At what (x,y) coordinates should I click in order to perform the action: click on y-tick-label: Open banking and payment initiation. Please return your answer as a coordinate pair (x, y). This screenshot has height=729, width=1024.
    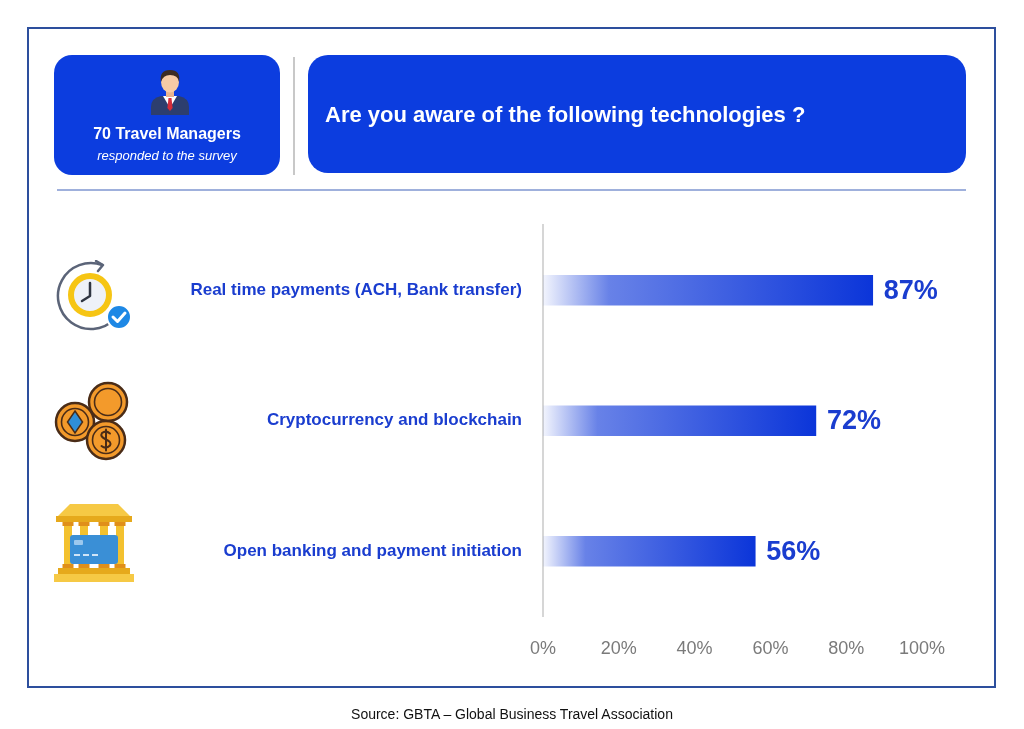
    Looking at the image, I should click on (372, 550).